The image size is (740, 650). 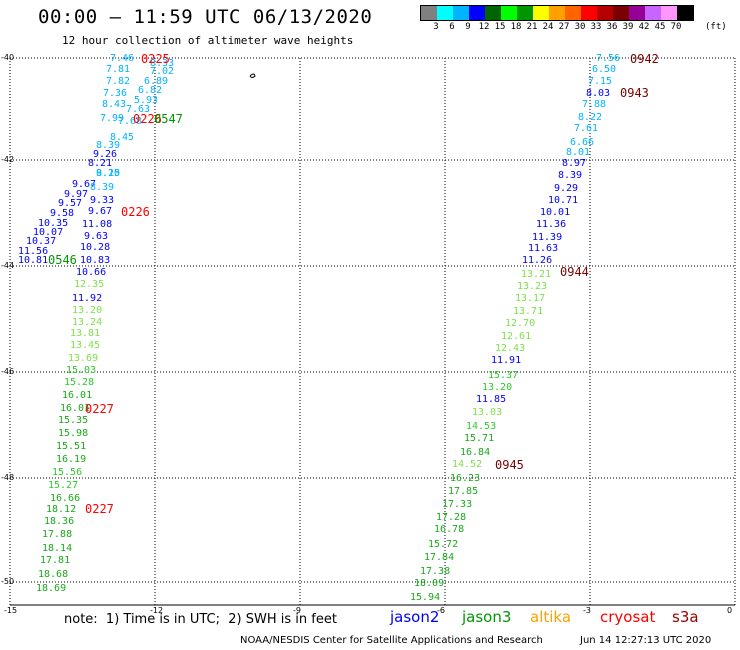 What do you see at coordinates (451, 517) in the screenshot?
I see `swh-label: 17.28` at bounding box center [451, 517].